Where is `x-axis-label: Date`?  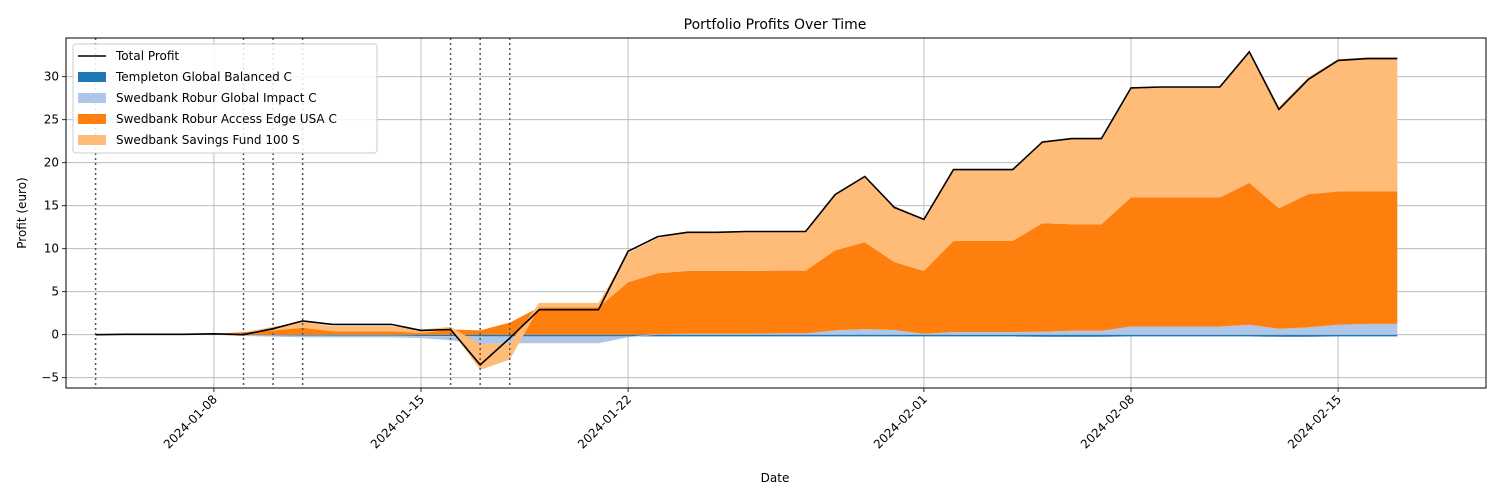
x-axis-label: Date is located at coordinates (775, 478).